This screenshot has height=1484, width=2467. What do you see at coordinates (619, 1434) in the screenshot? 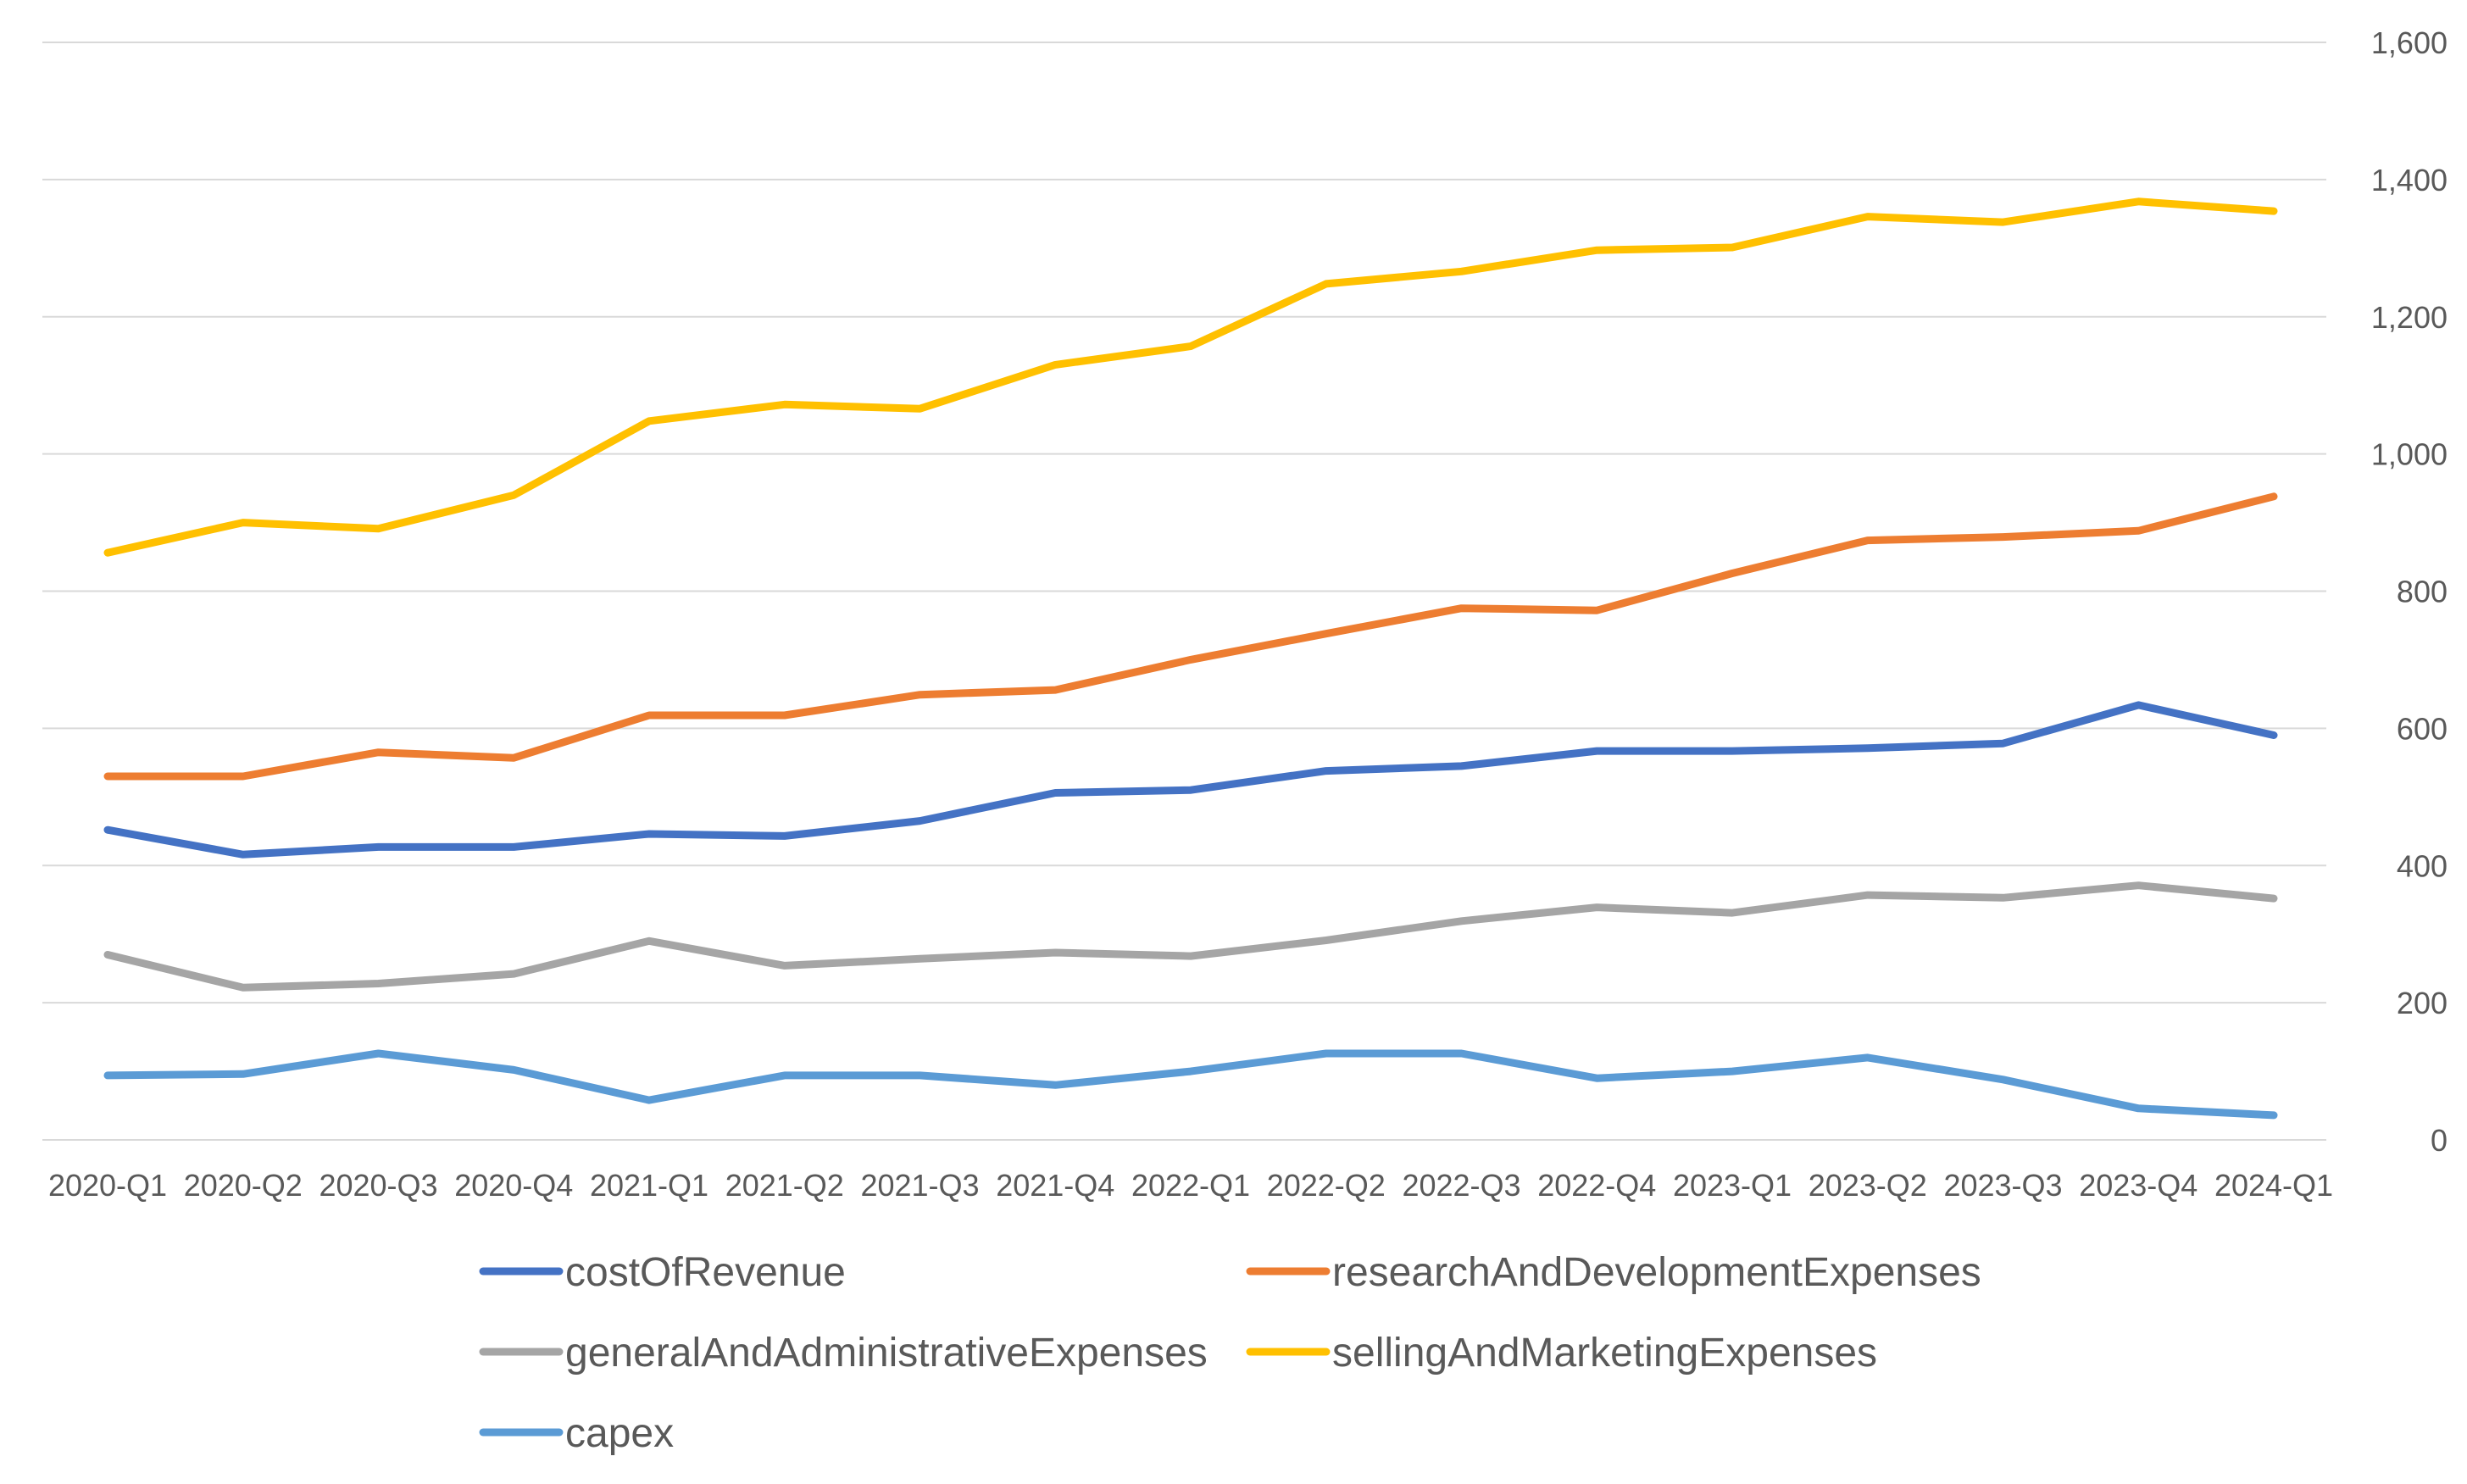
I see `legend-label-capex: capex` at bounding box center [619, 1434].